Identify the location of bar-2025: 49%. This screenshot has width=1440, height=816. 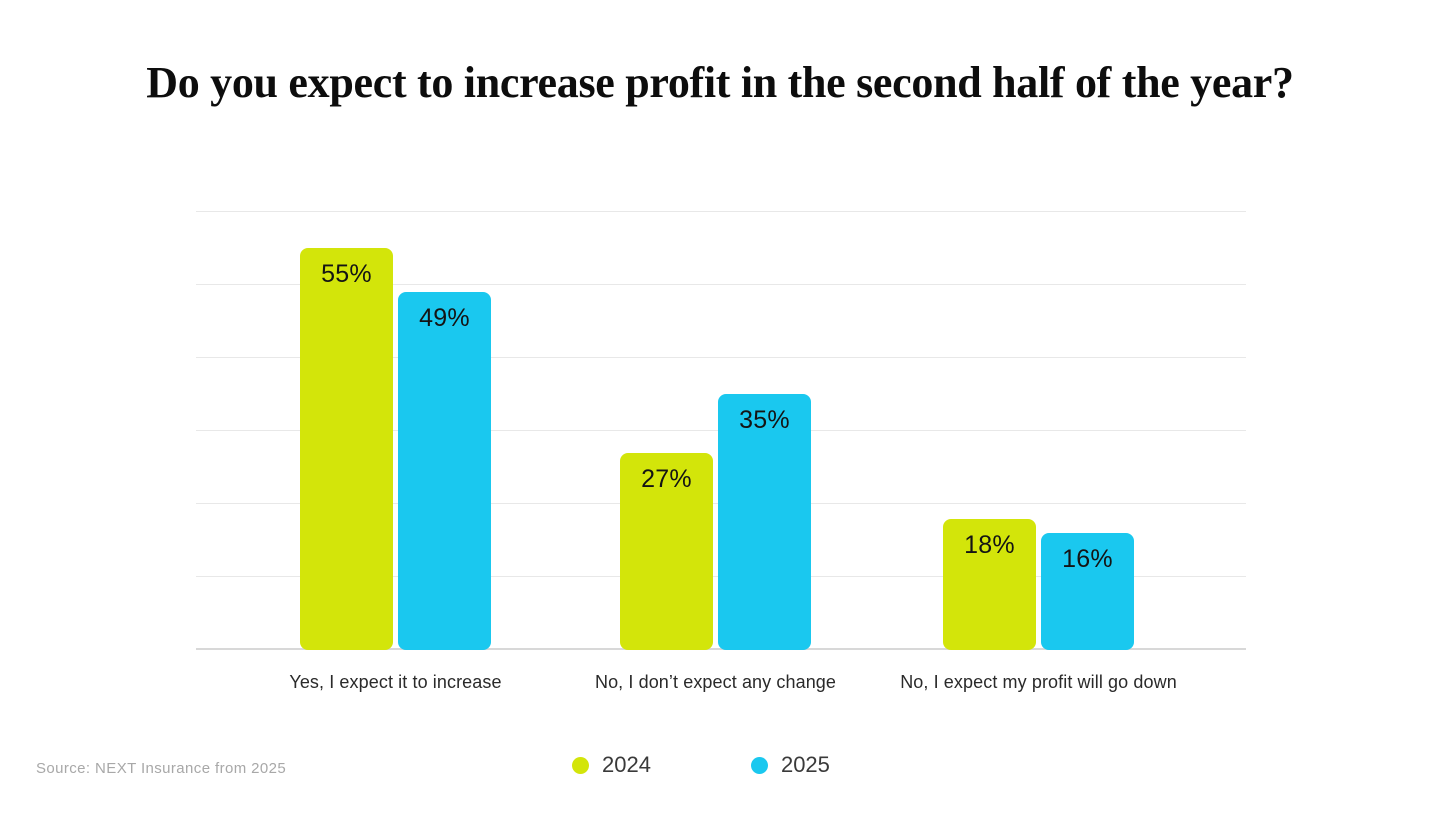
(444, 471).